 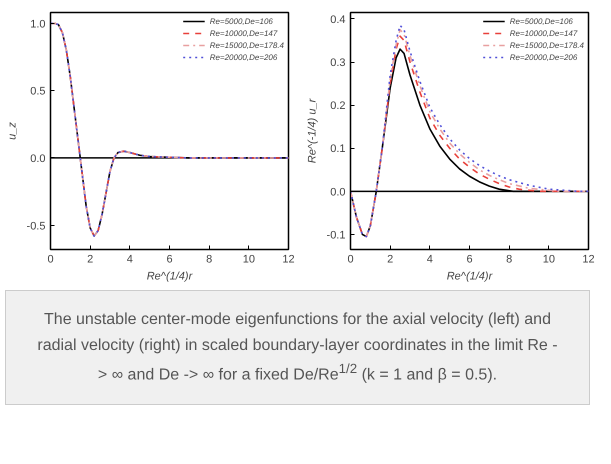 What do you see at coordinates (297, 348) in the screenshot?
I see `text: The unstable center-mode eigenfunctions for the axial velocity (left) and radial velocity (right) in scaled boundary-layer coordinates in the limit Re -> ∞ and De -> ∞ for a fixed De/Re$^{1/2}$ (k = 1 and β = 0.5).` at bounding box center [297, 348].